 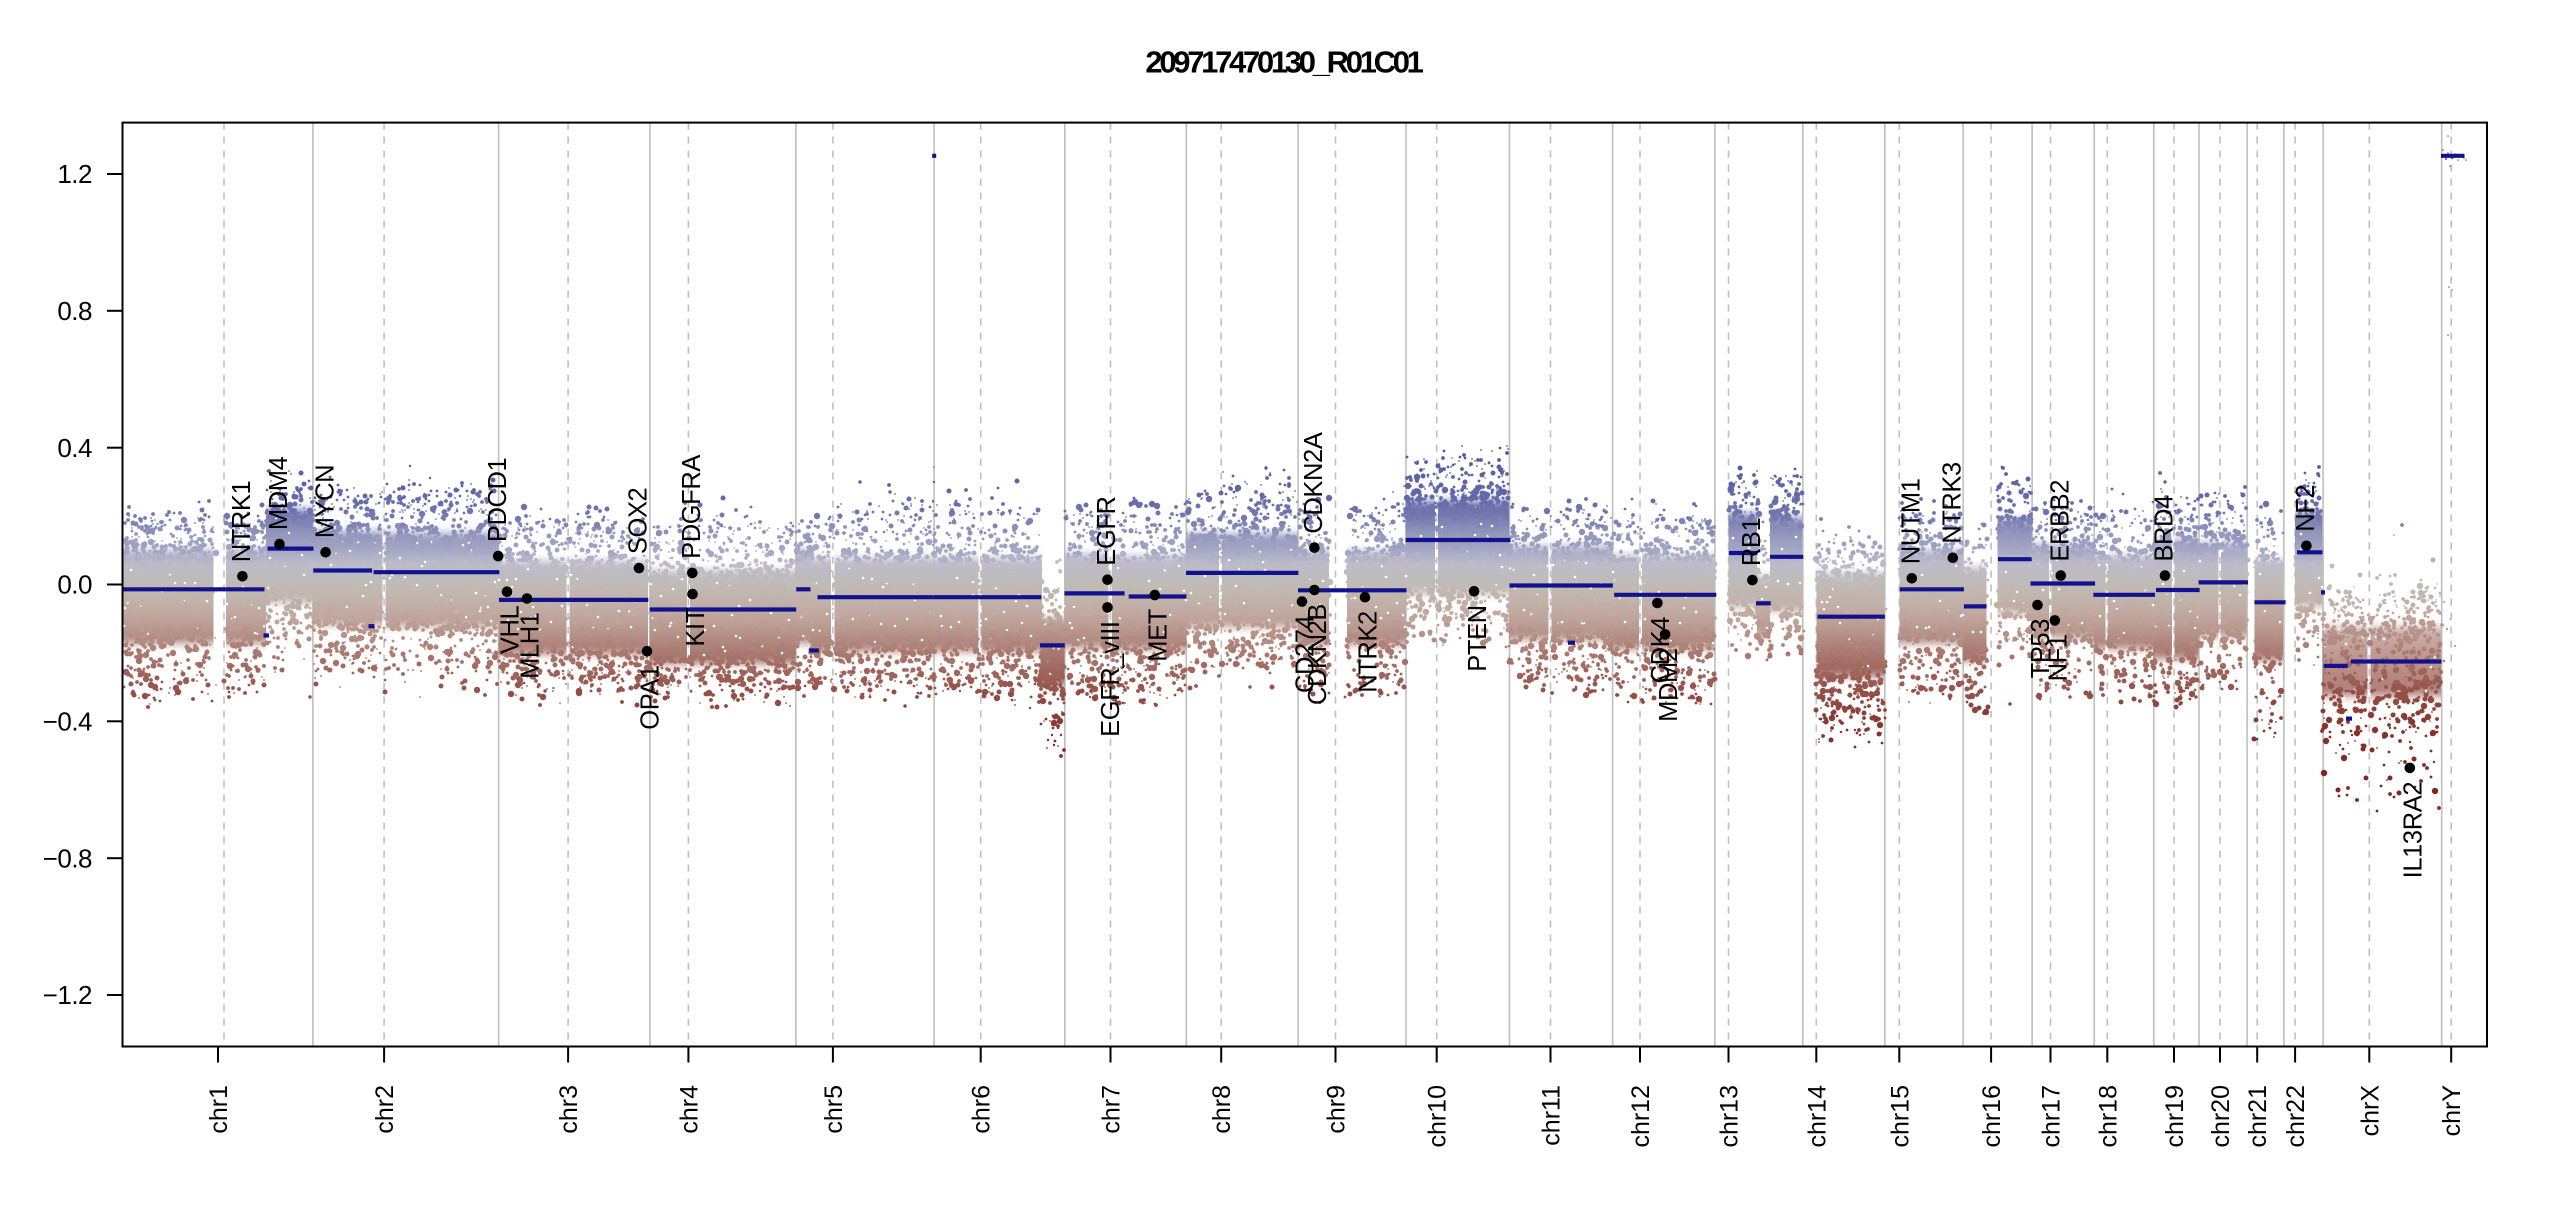 What do you see at coordinates (2258, 1116) in the screenshot?
I see `svg-text: chr21` at bounding box center [2258, 1116].